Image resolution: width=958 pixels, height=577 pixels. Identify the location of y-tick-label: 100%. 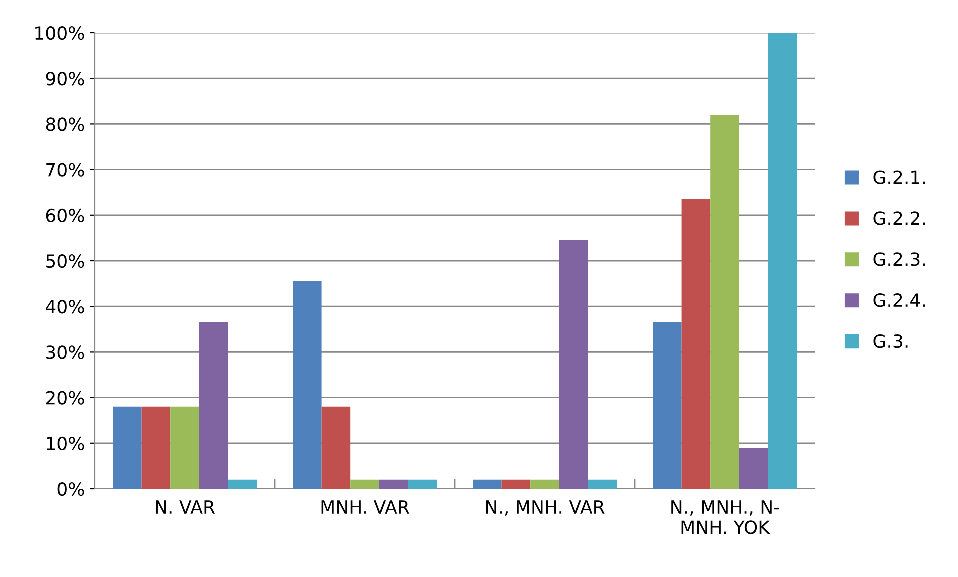
(60, 33).